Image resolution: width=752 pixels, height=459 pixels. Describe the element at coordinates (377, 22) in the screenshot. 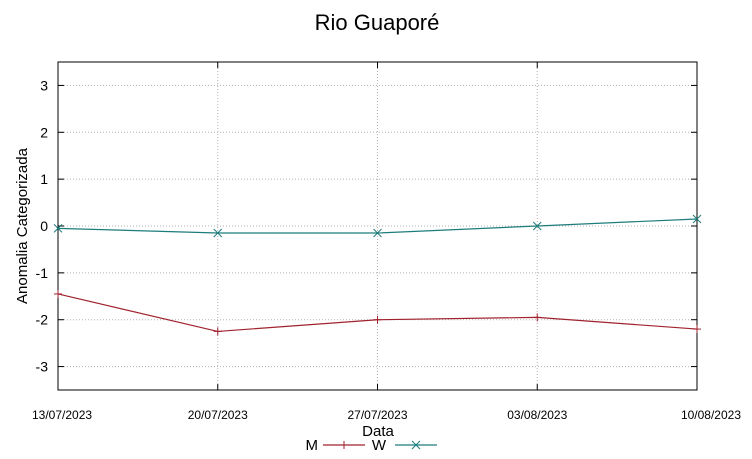

I see `chart-title: Rio Guaporé` at that location.